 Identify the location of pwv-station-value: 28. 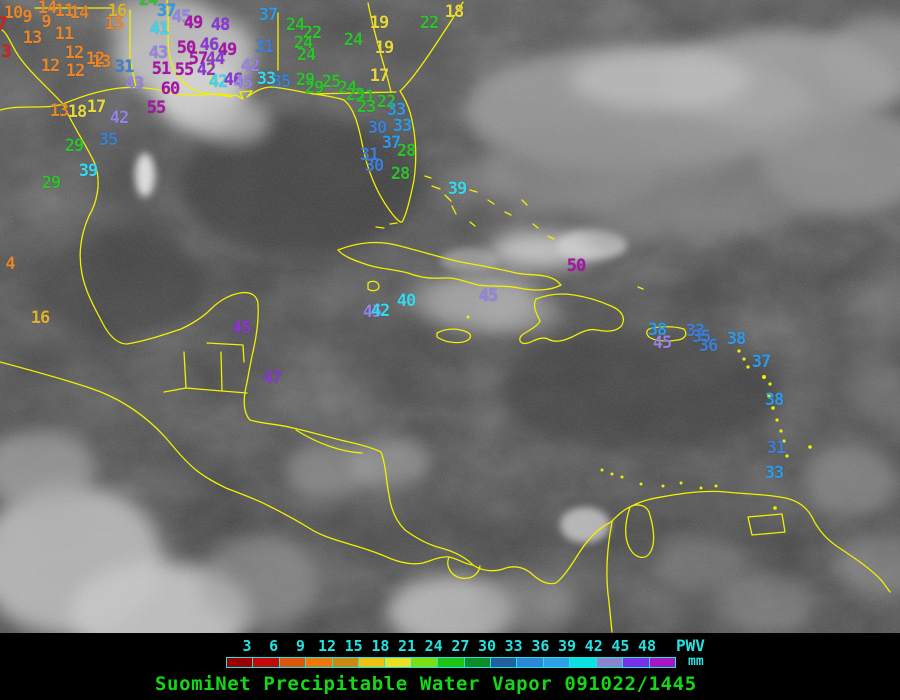
(406, 151).